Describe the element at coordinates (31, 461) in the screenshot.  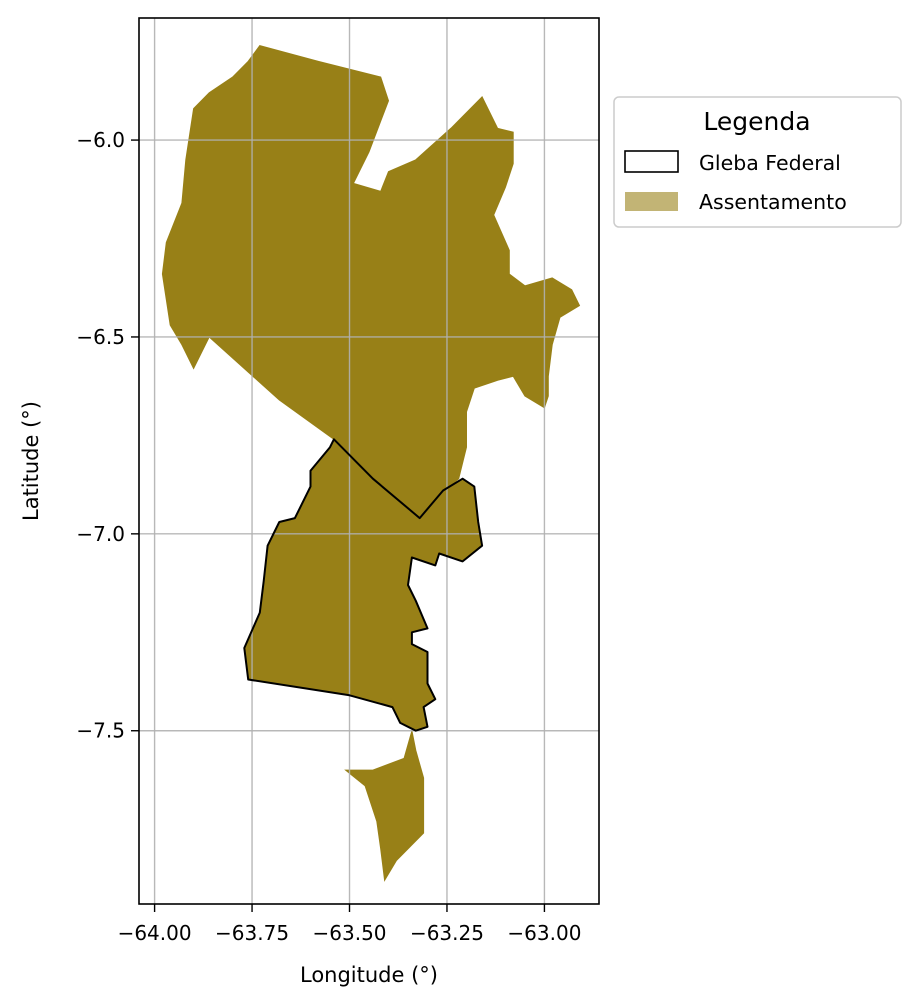
I see `y-axis-label: Latitude (°)` at that location.